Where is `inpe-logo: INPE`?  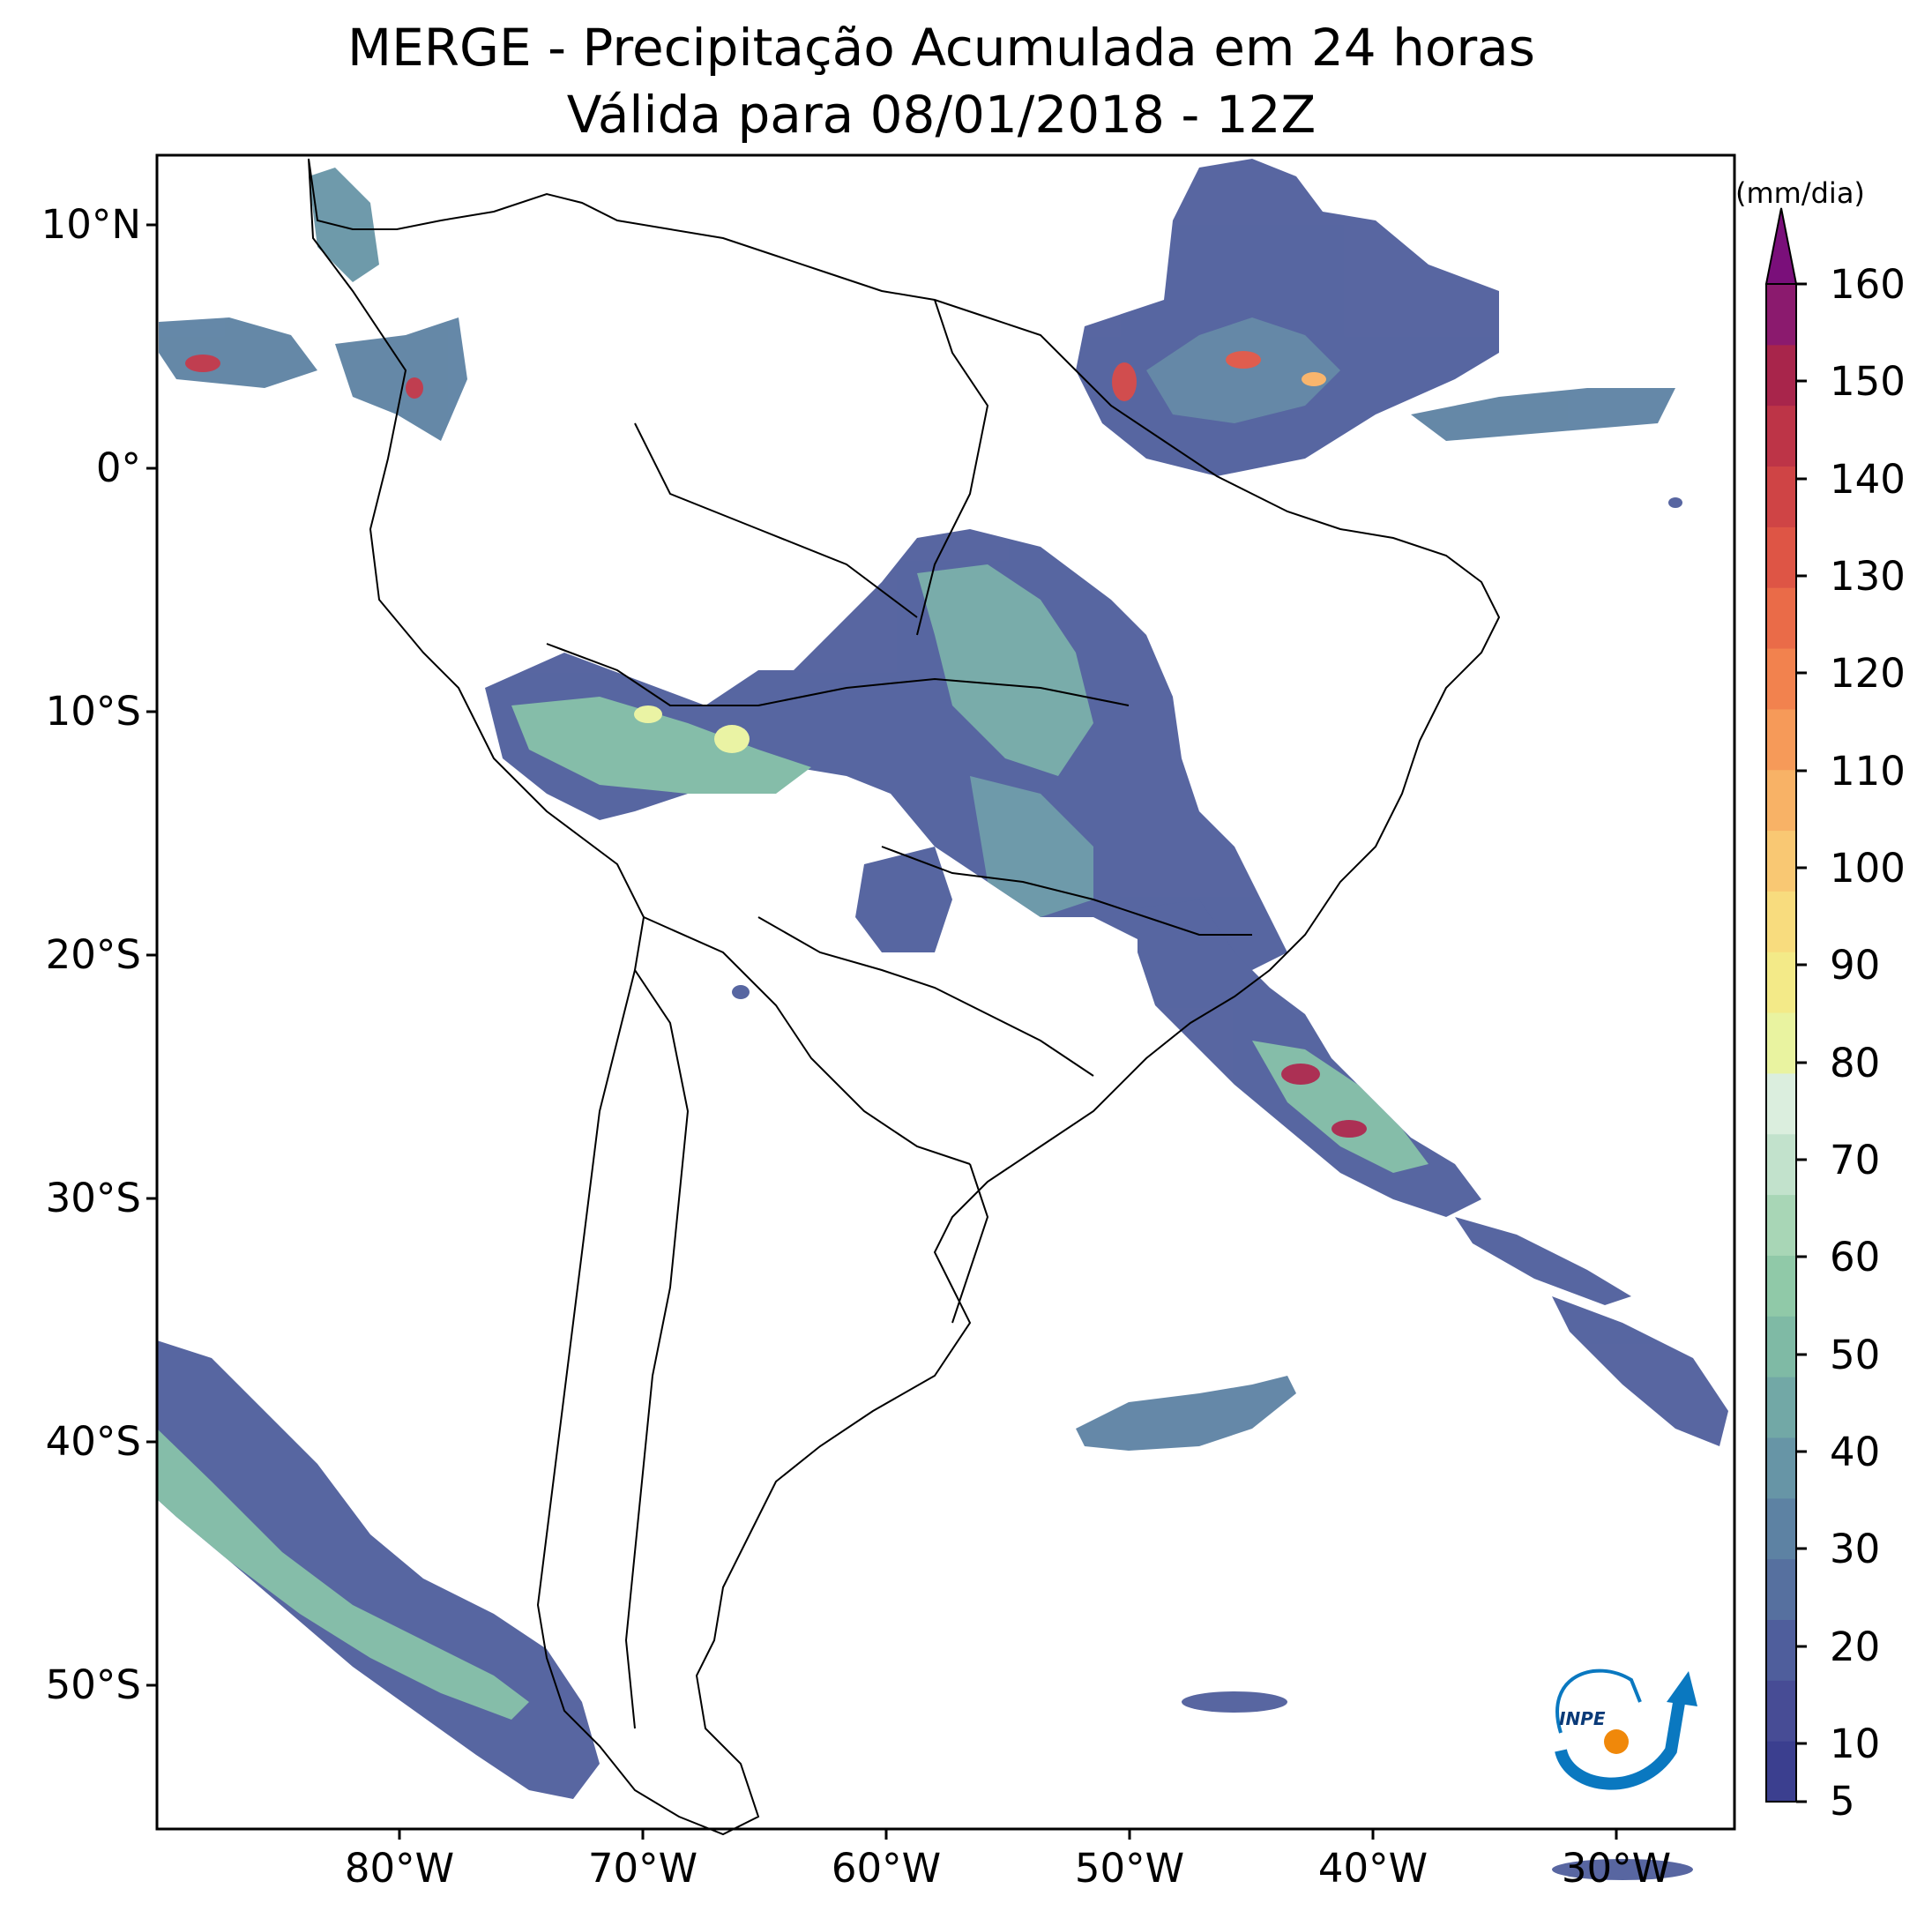 inpe-logo: INPE is located at coordinates (1626, 1729).